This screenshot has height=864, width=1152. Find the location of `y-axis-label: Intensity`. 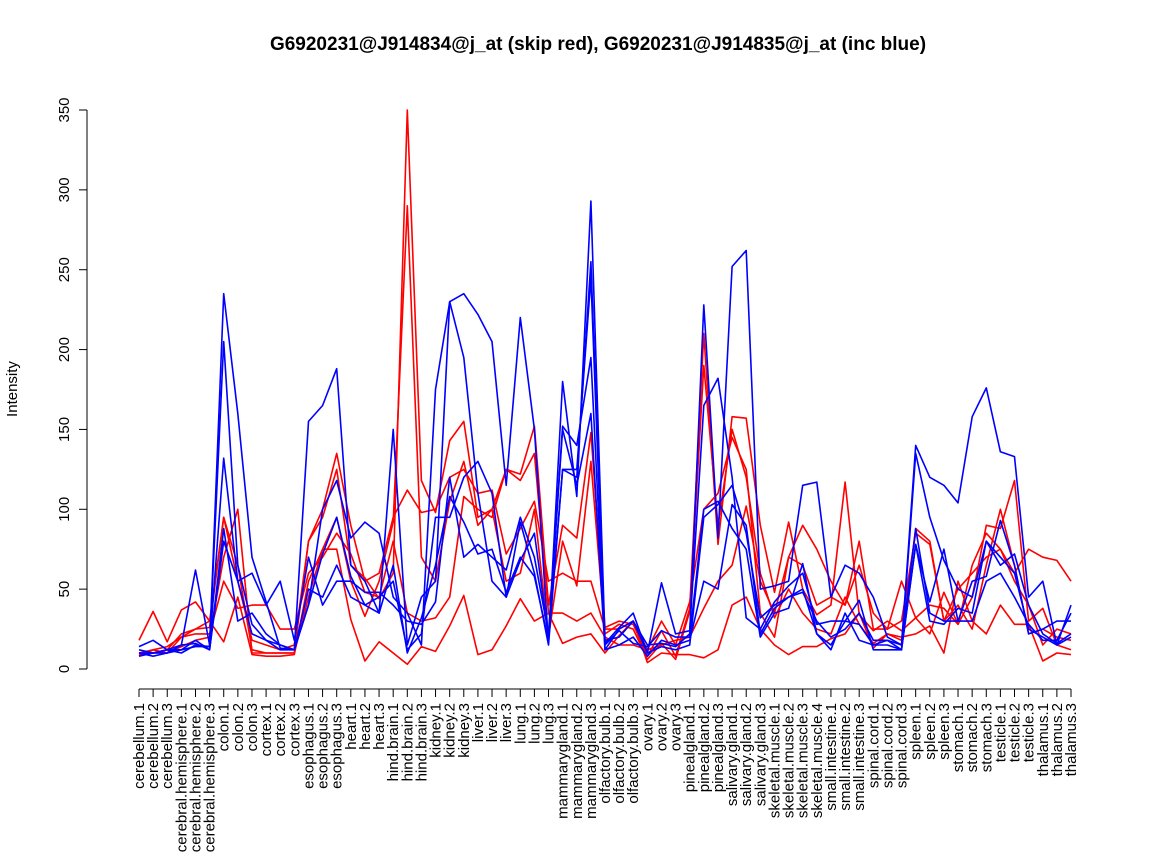

y-axis-label: Intensity is located at coordinates (12, 389).